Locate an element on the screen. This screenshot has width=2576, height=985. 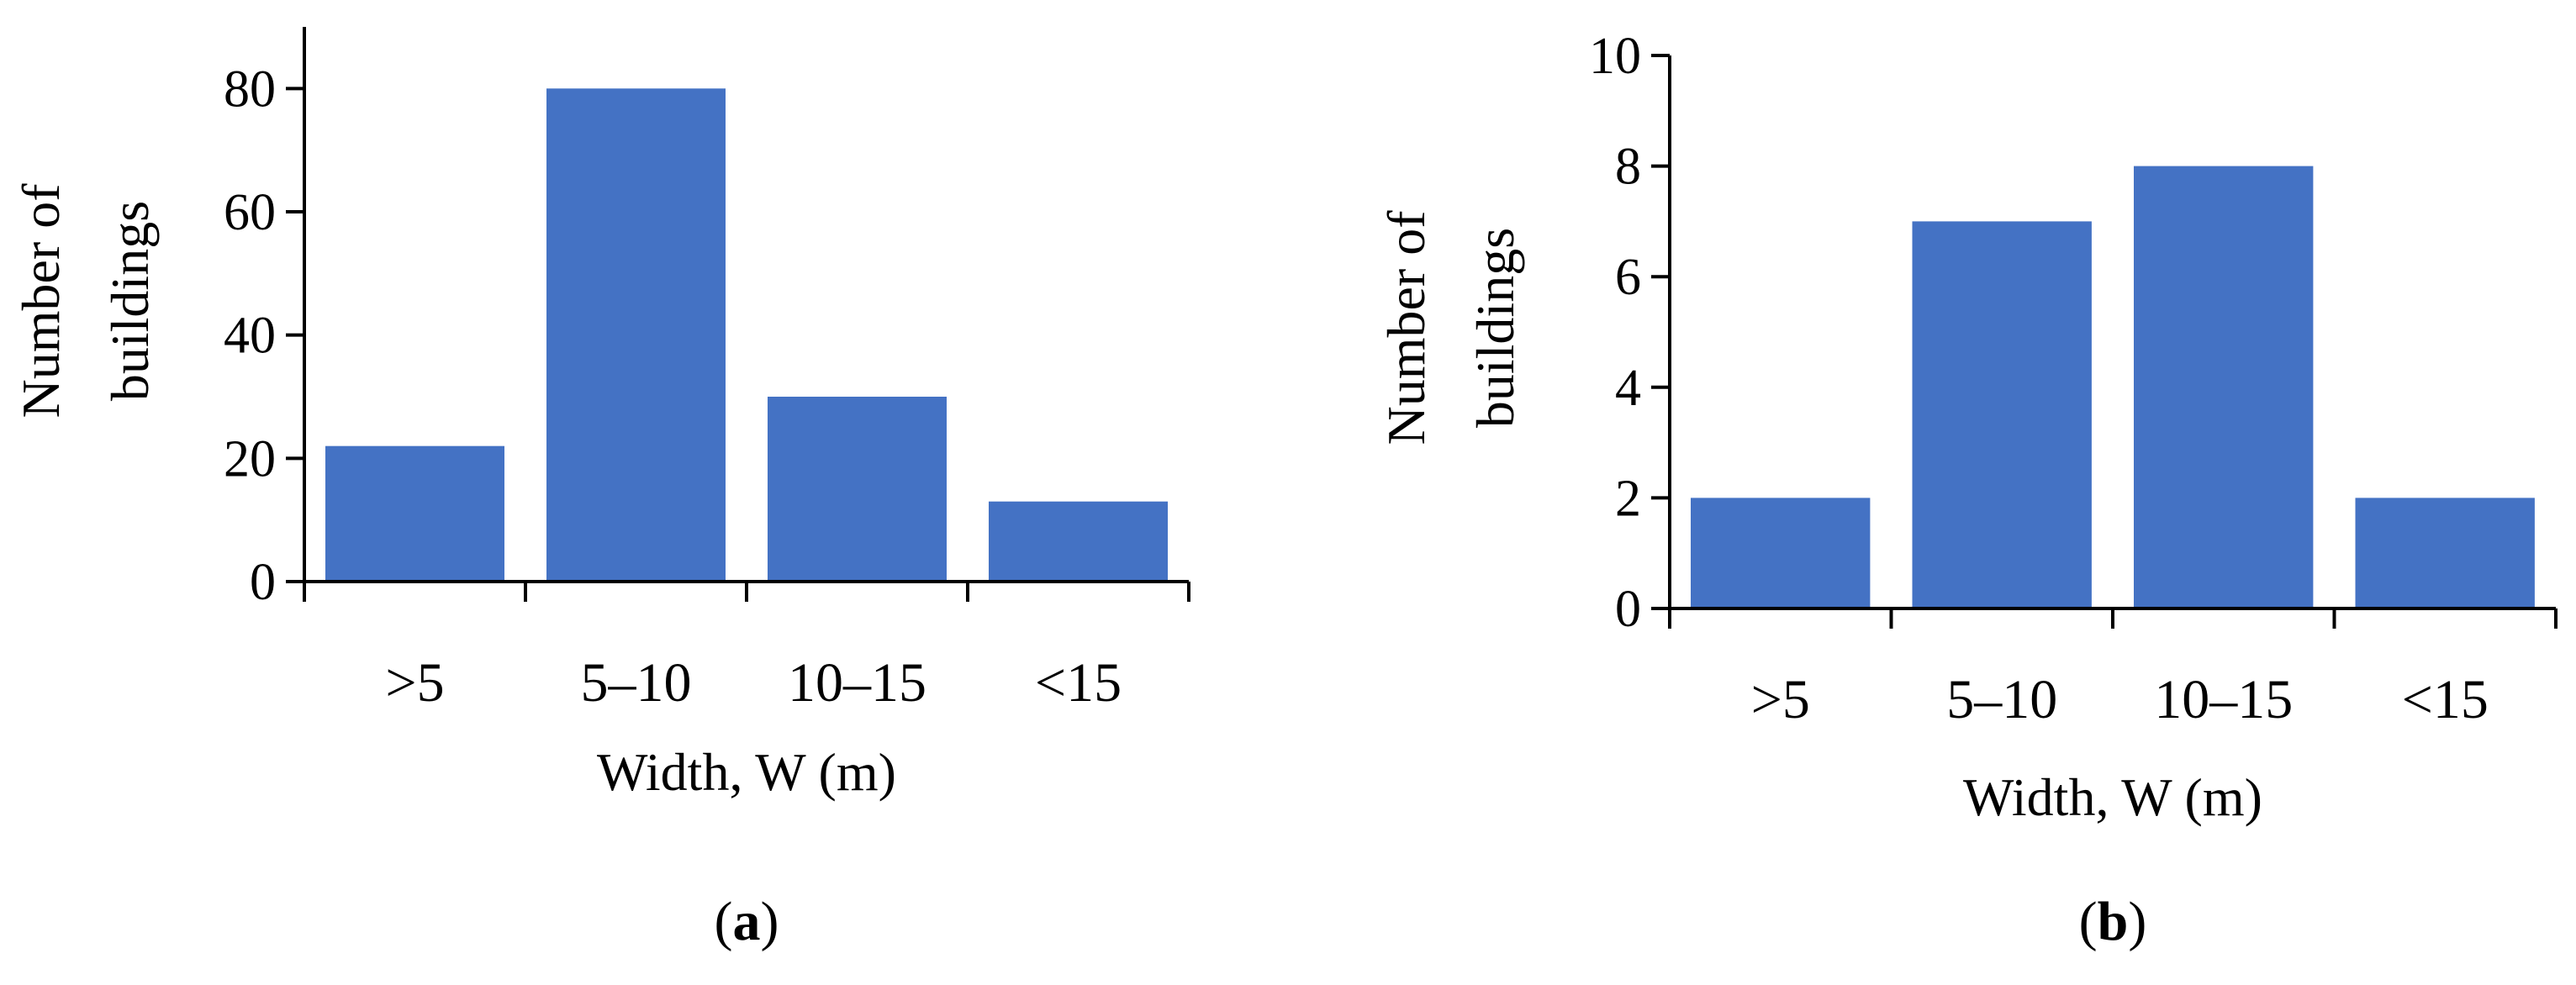
y-tick-label: 8 is located at coordinates (1628, 167).